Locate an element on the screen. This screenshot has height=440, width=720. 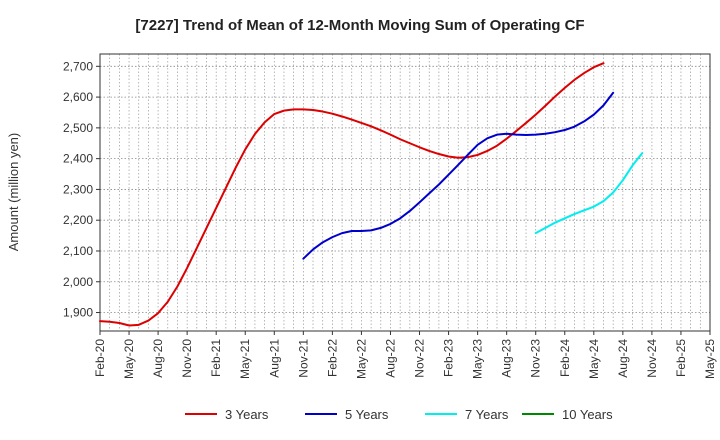
y-tick-label: 2,500 is located at coordinates (78, 128).